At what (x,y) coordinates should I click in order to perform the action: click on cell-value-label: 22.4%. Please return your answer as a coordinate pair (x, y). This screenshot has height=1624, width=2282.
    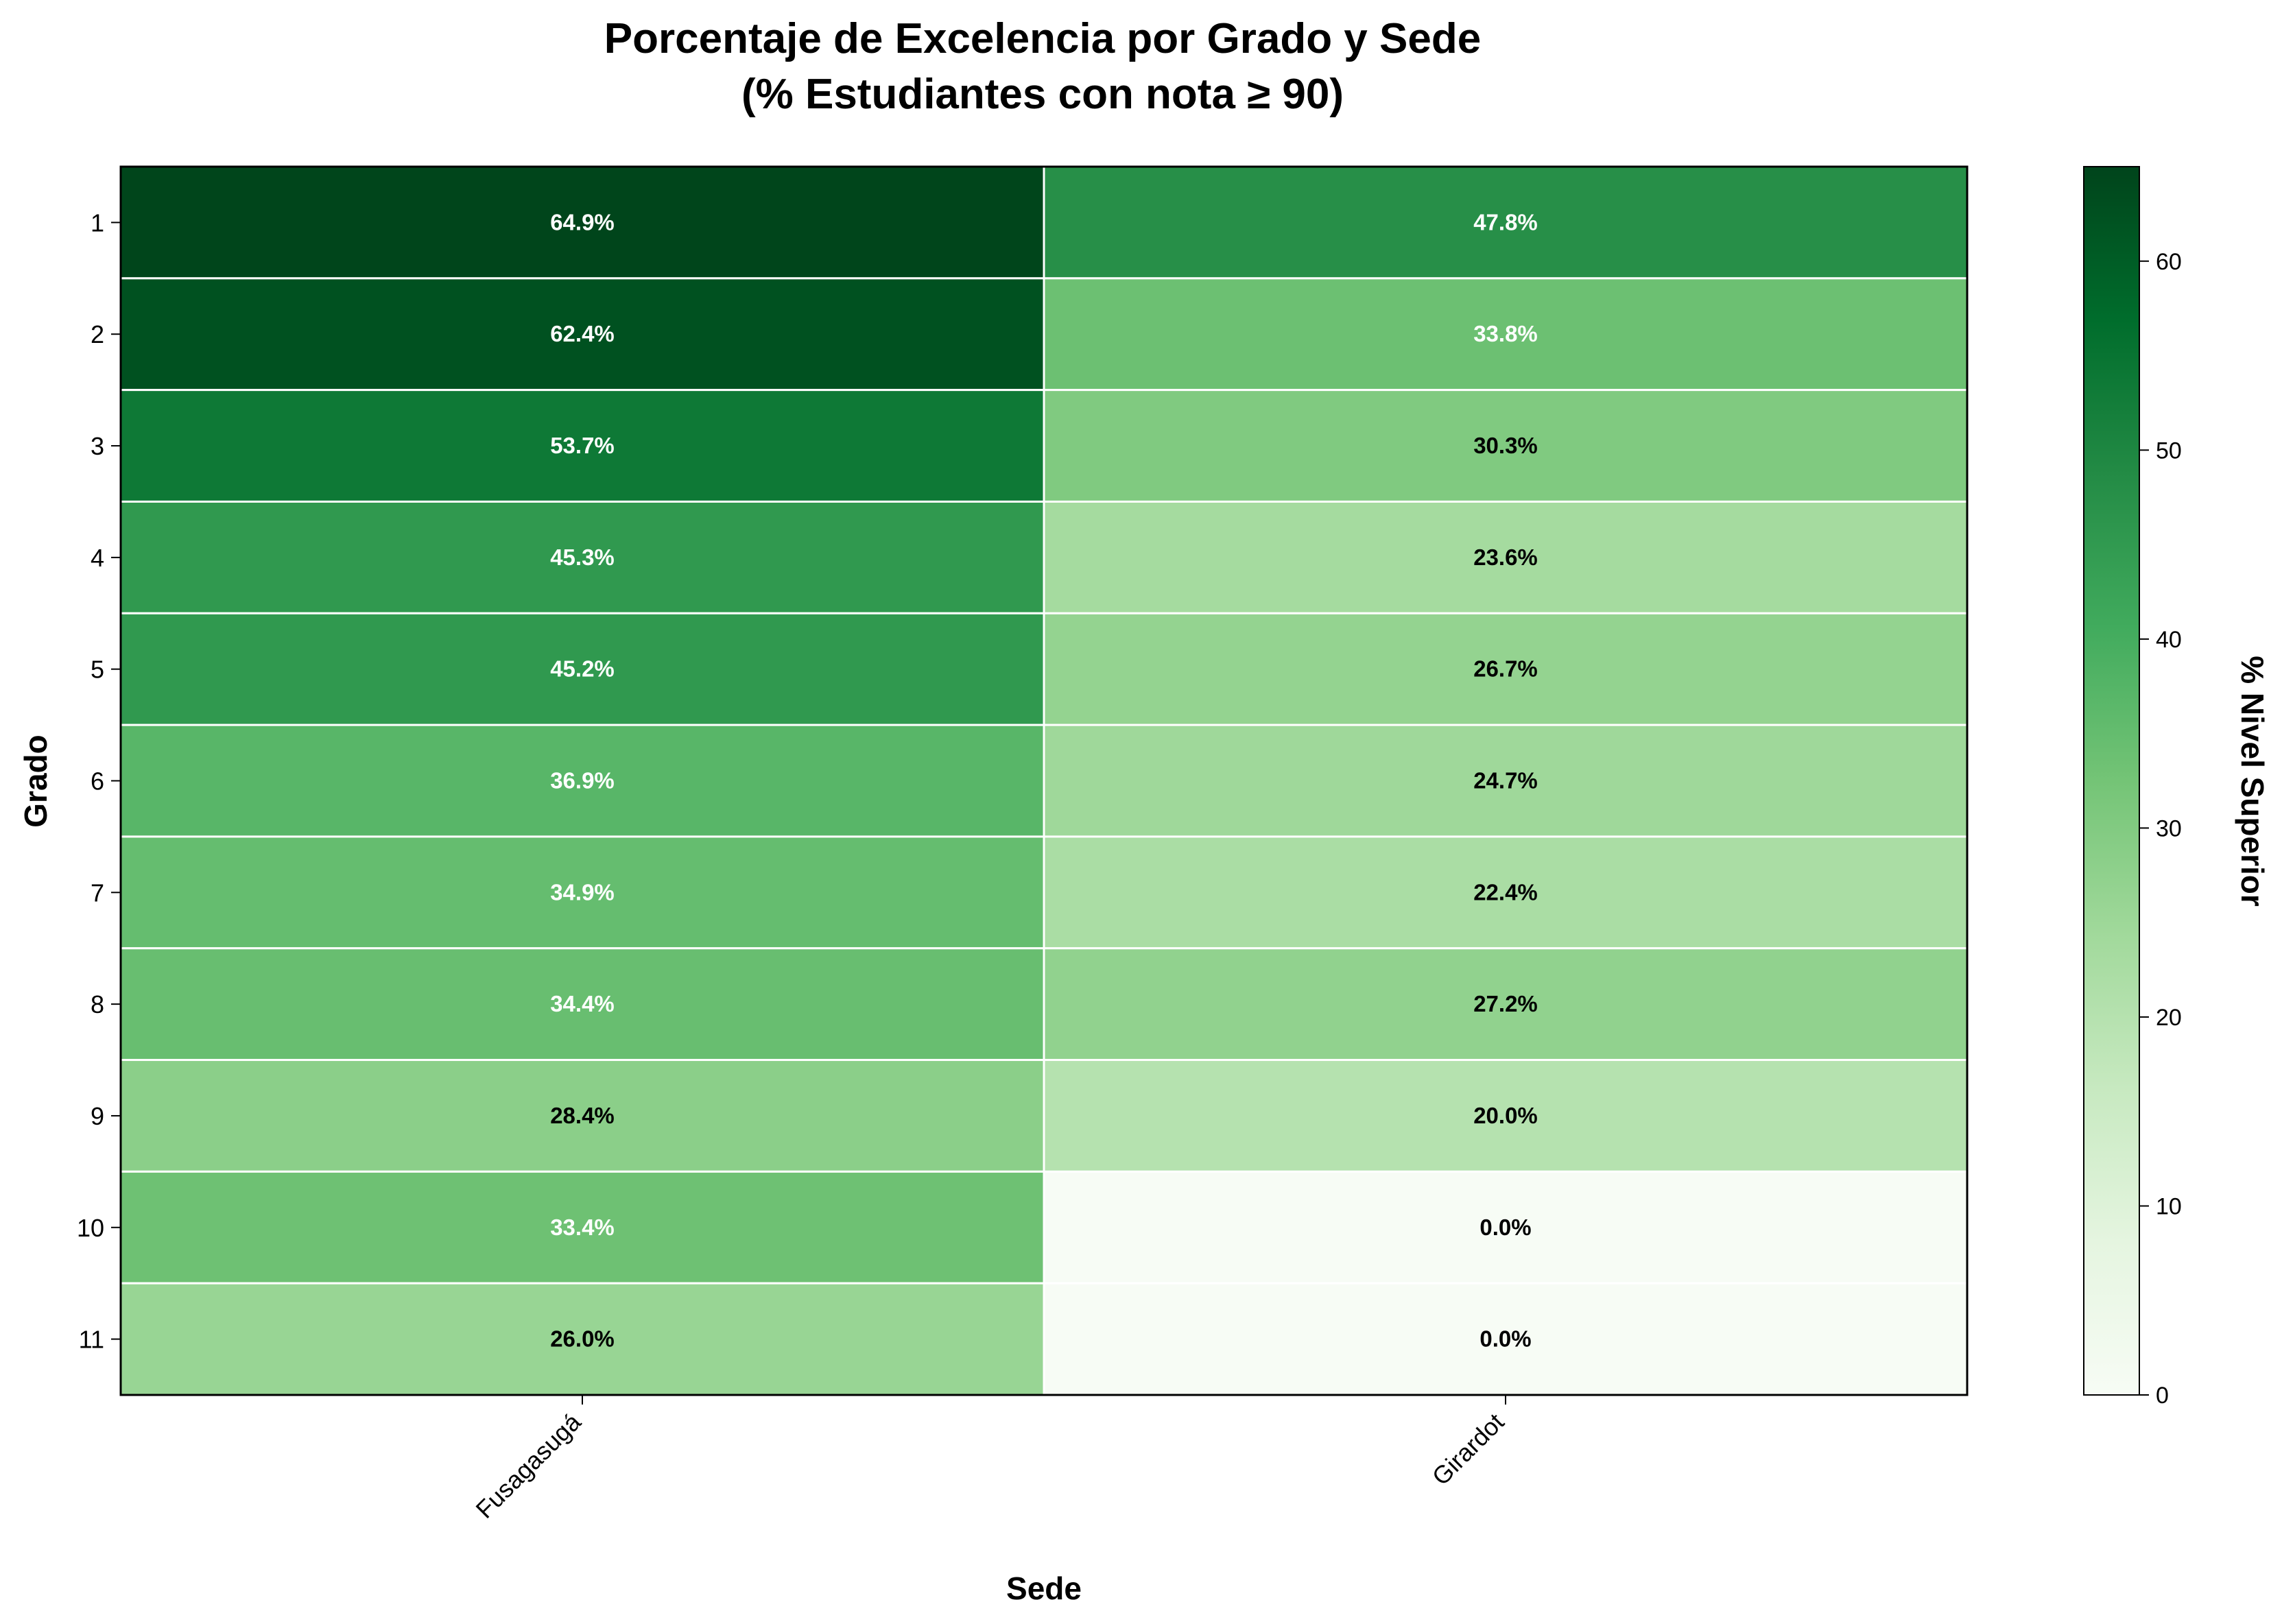
    Looking at the image, I should click on (1505, 892).